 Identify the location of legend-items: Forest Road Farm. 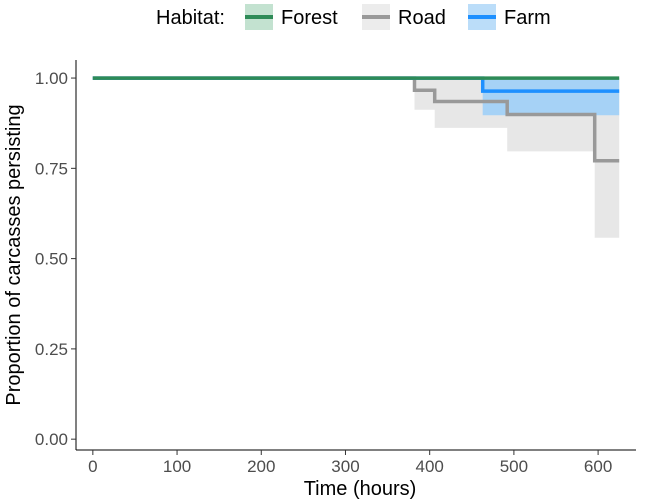
(398, 17).